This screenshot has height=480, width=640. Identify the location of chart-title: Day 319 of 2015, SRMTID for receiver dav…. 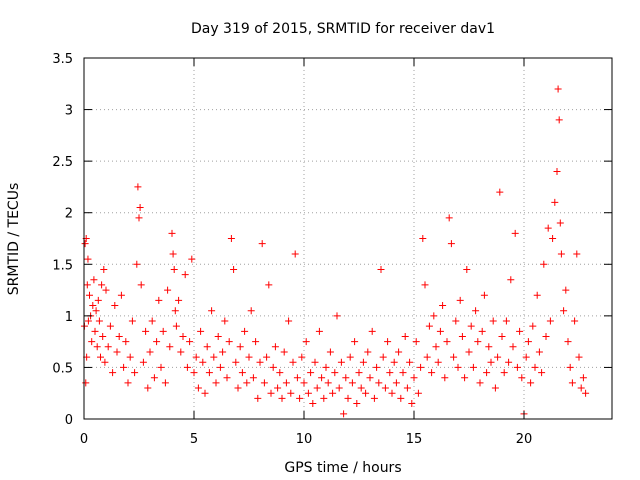
(343, 29).